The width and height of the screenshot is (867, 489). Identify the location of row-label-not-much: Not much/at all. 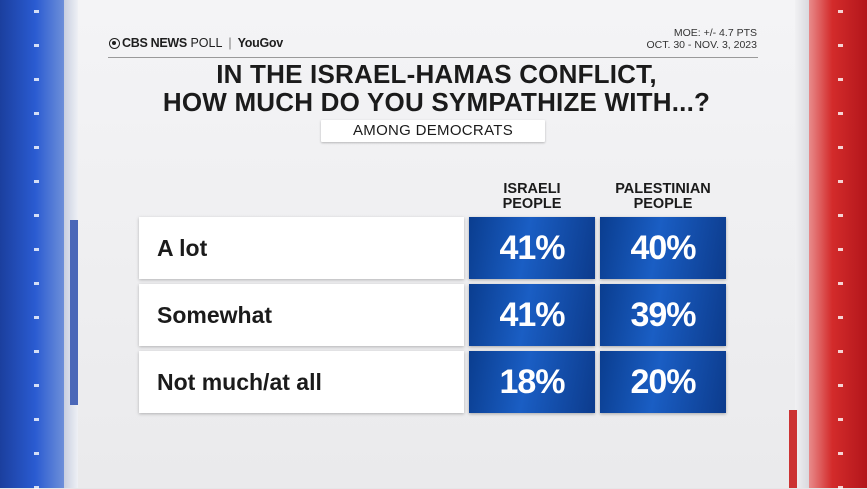
(301, 382).